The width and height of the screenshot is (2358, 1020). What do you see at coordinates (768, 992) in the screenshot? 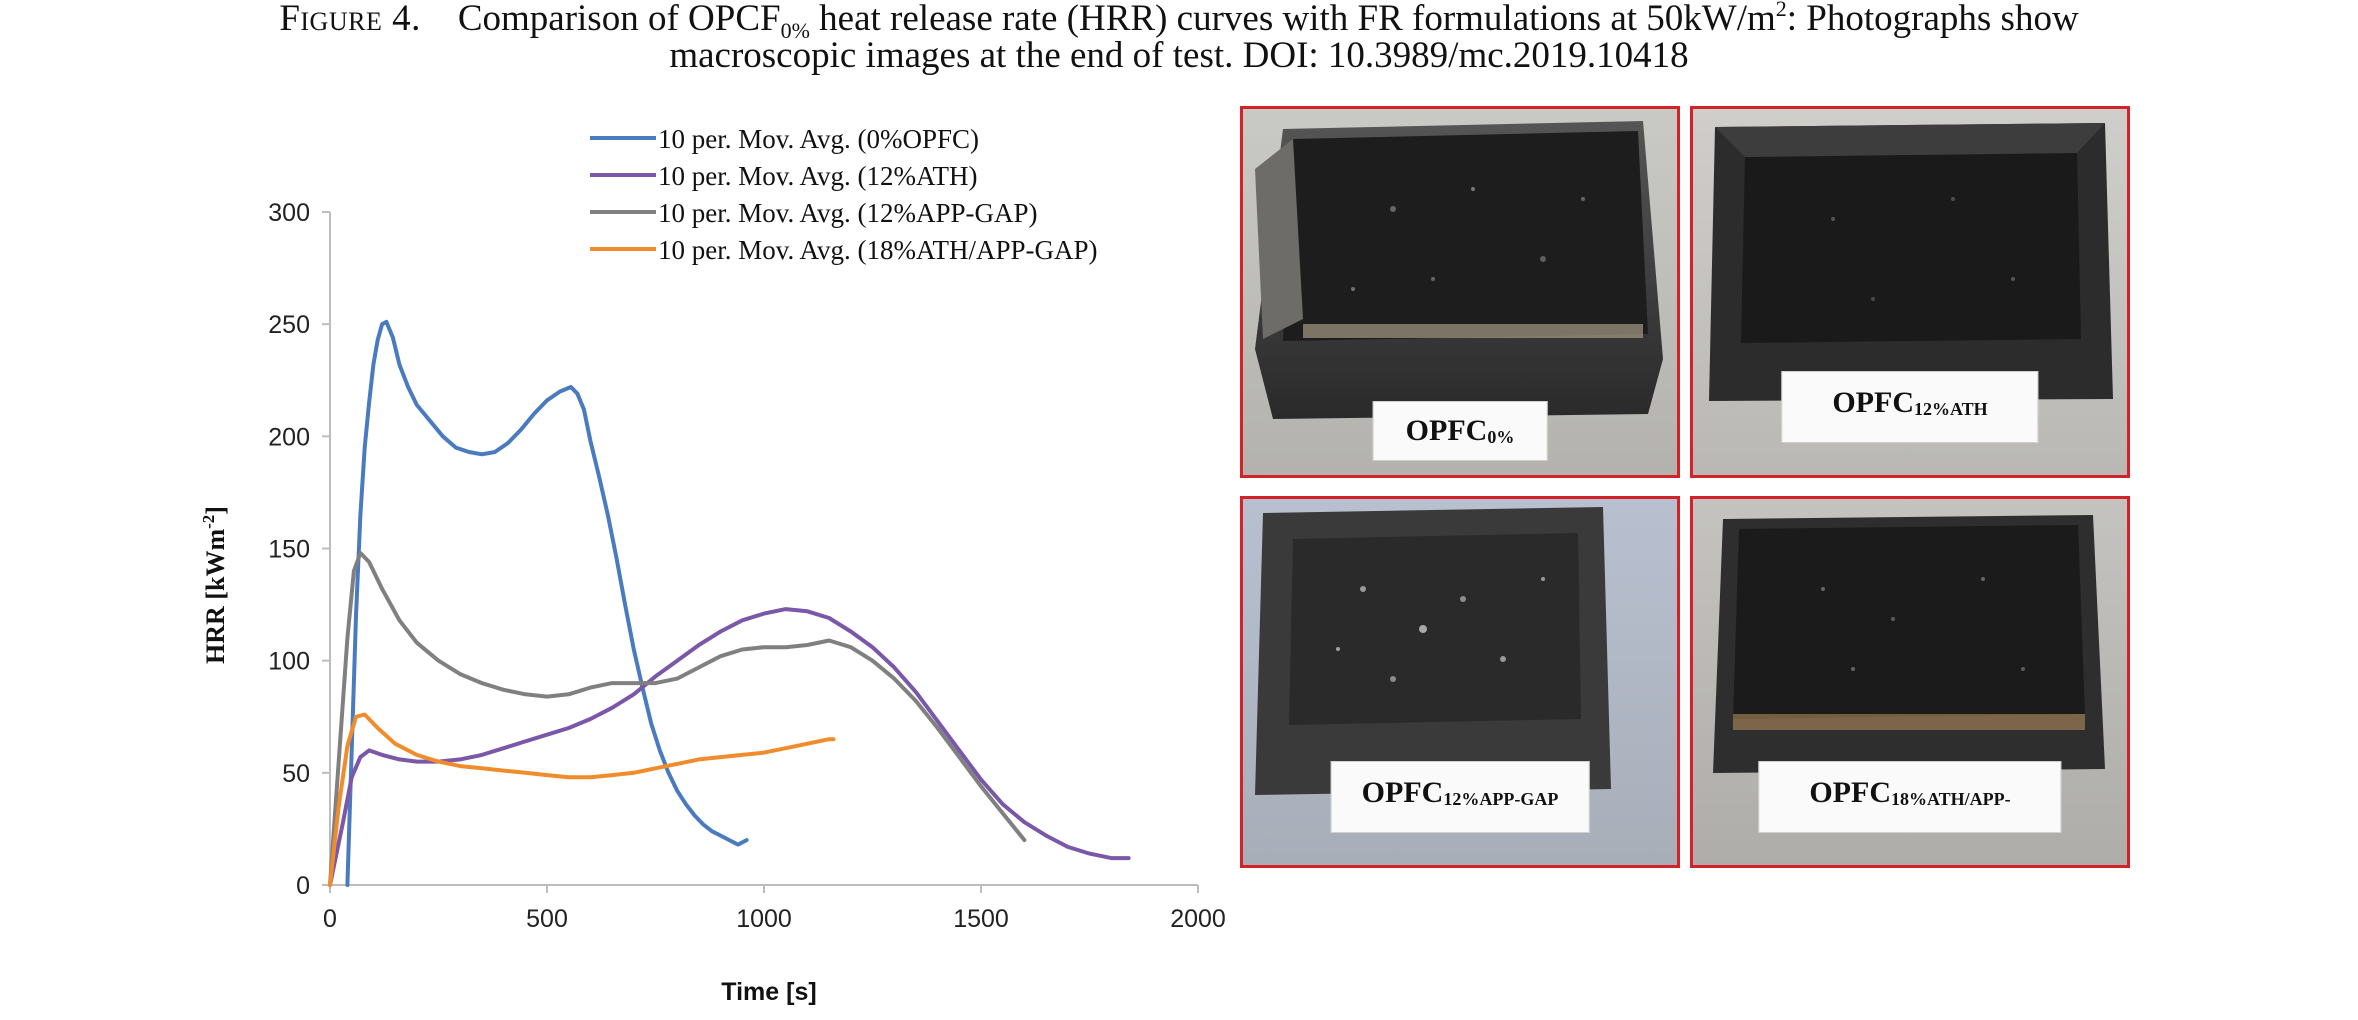
I see `x-axis-label: Time [s]` at bounding box center [768, 992].